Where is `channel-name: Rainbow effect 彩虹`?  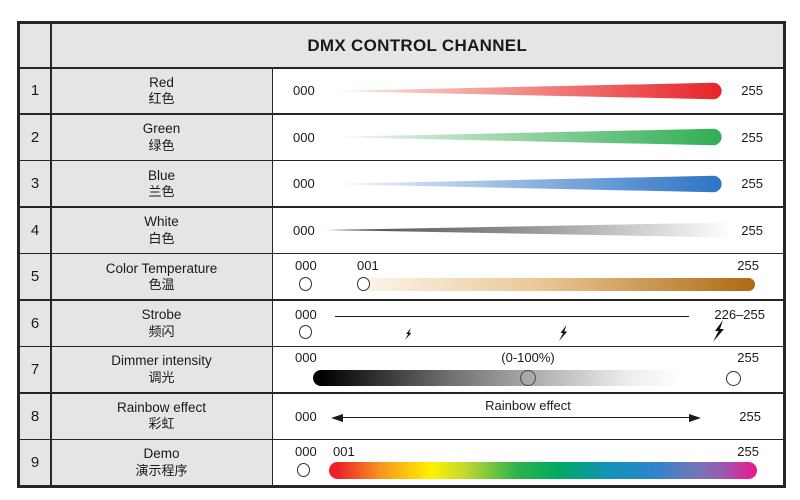 channel-name: Rainbow effect 彩虹 is located at coordinates (161, 416).